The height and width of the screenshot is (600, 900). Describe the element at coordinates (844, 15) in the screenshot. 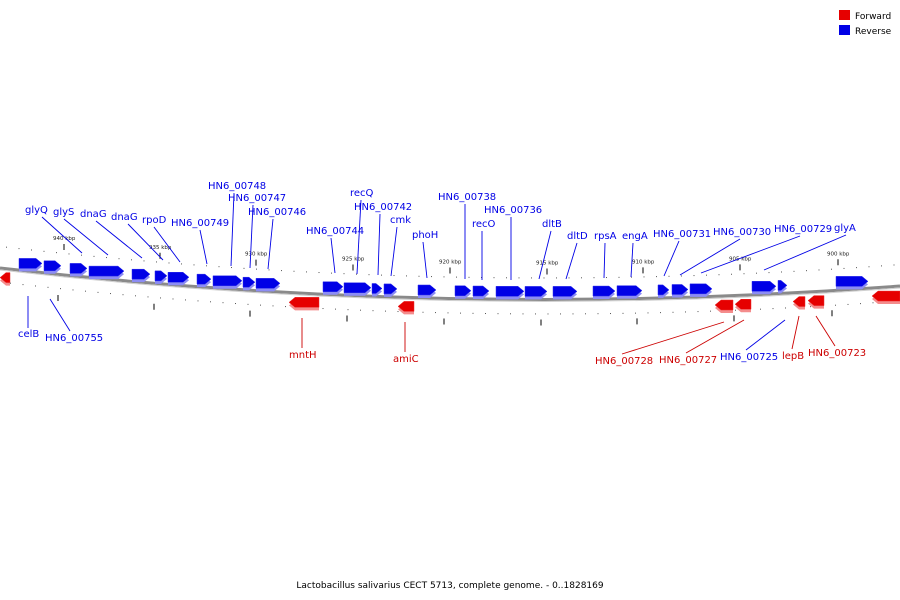

I see `legend-forward-swatch` at that location.